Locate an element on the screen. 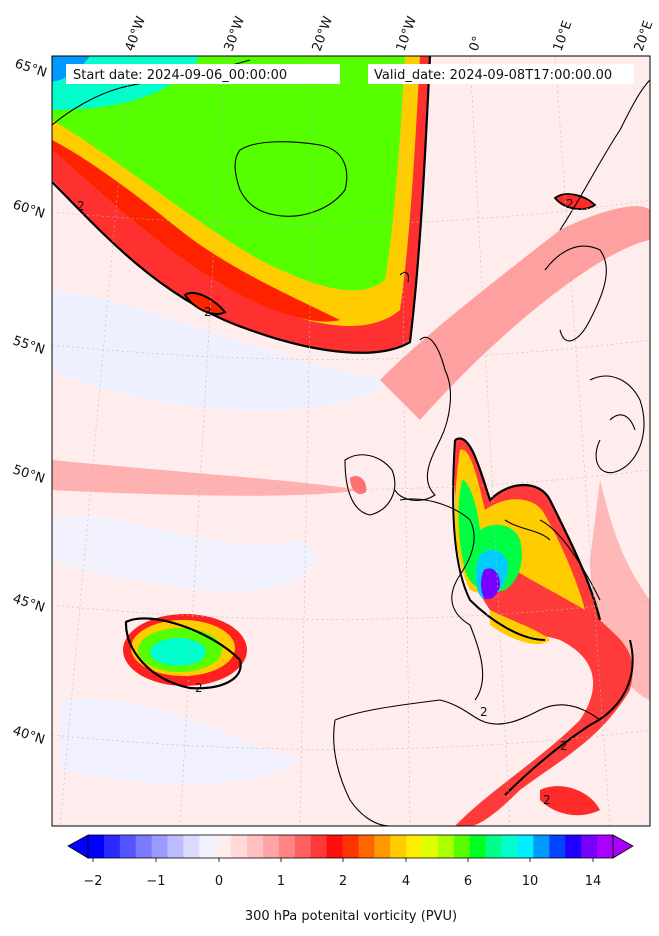 The width and height of the screenshot is (659, 936). streamer-tongue is located at coordinates (520, 627).